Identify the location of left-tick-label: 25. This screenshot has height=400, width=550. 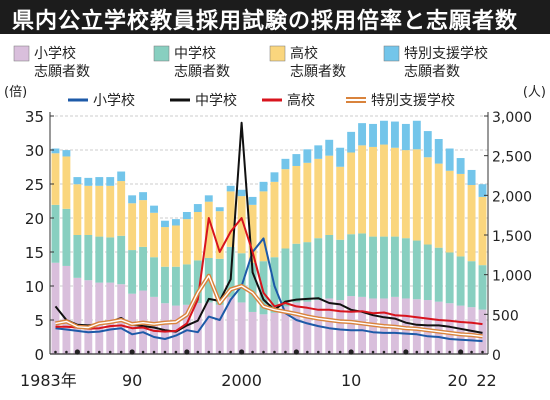
(34, 185).